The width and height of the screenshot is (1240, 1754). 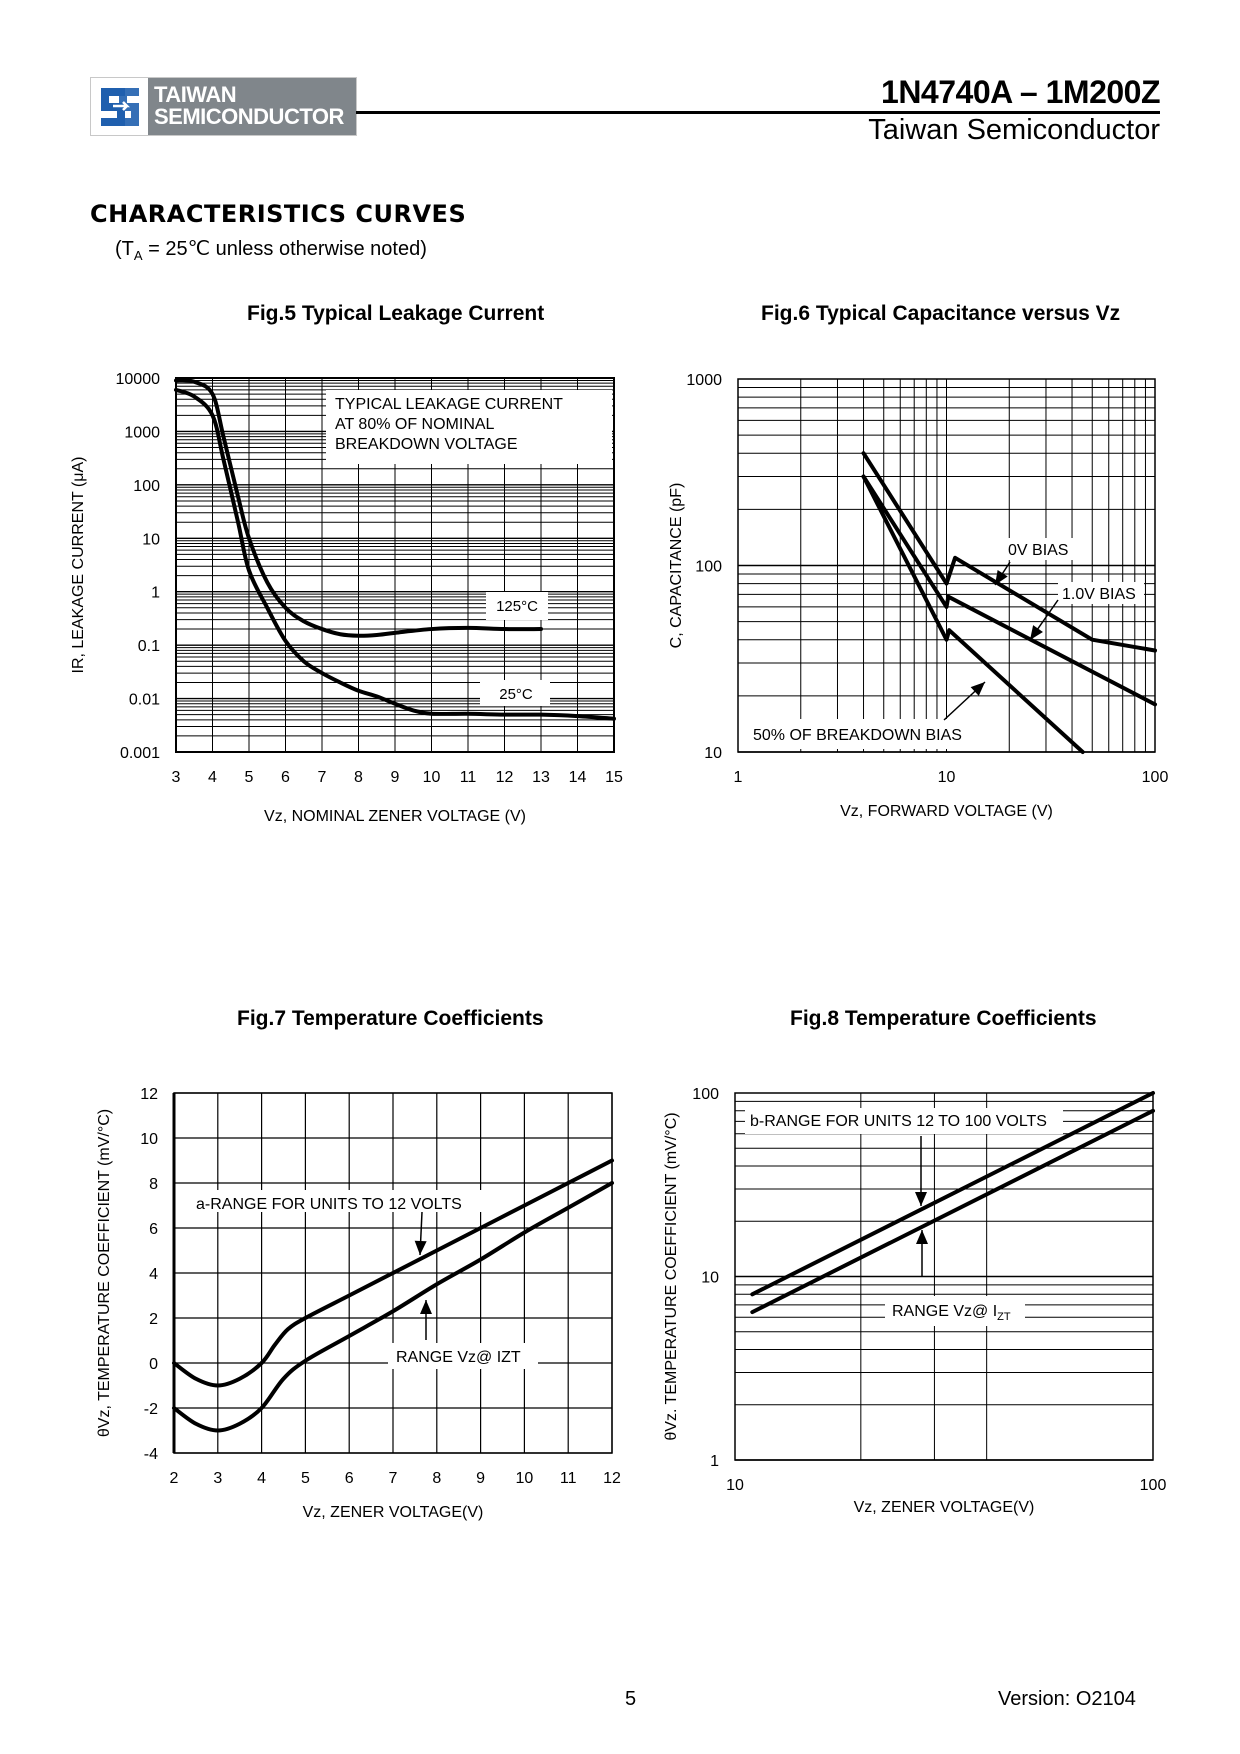 I want to click on page-number: 5, so click(x=631, y=1699).